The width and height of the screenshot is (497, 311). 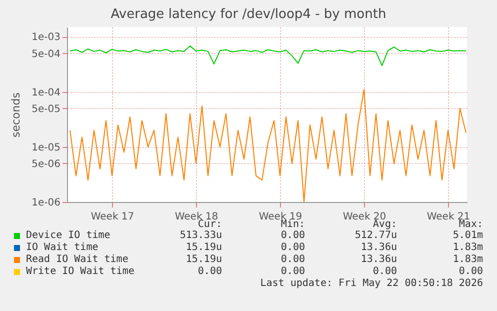 I want to click on y-tick-label: 5e-05, so click(x=46, y=109).